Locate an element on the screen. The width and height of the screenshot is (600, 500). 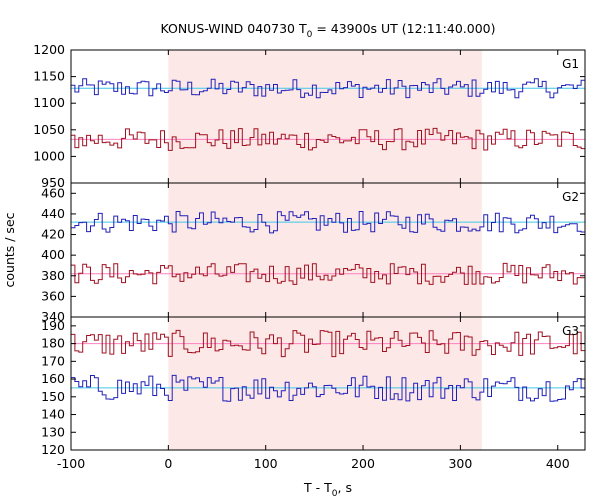
y-tick-label-g3: 130 is located at coordinates (53, 431).